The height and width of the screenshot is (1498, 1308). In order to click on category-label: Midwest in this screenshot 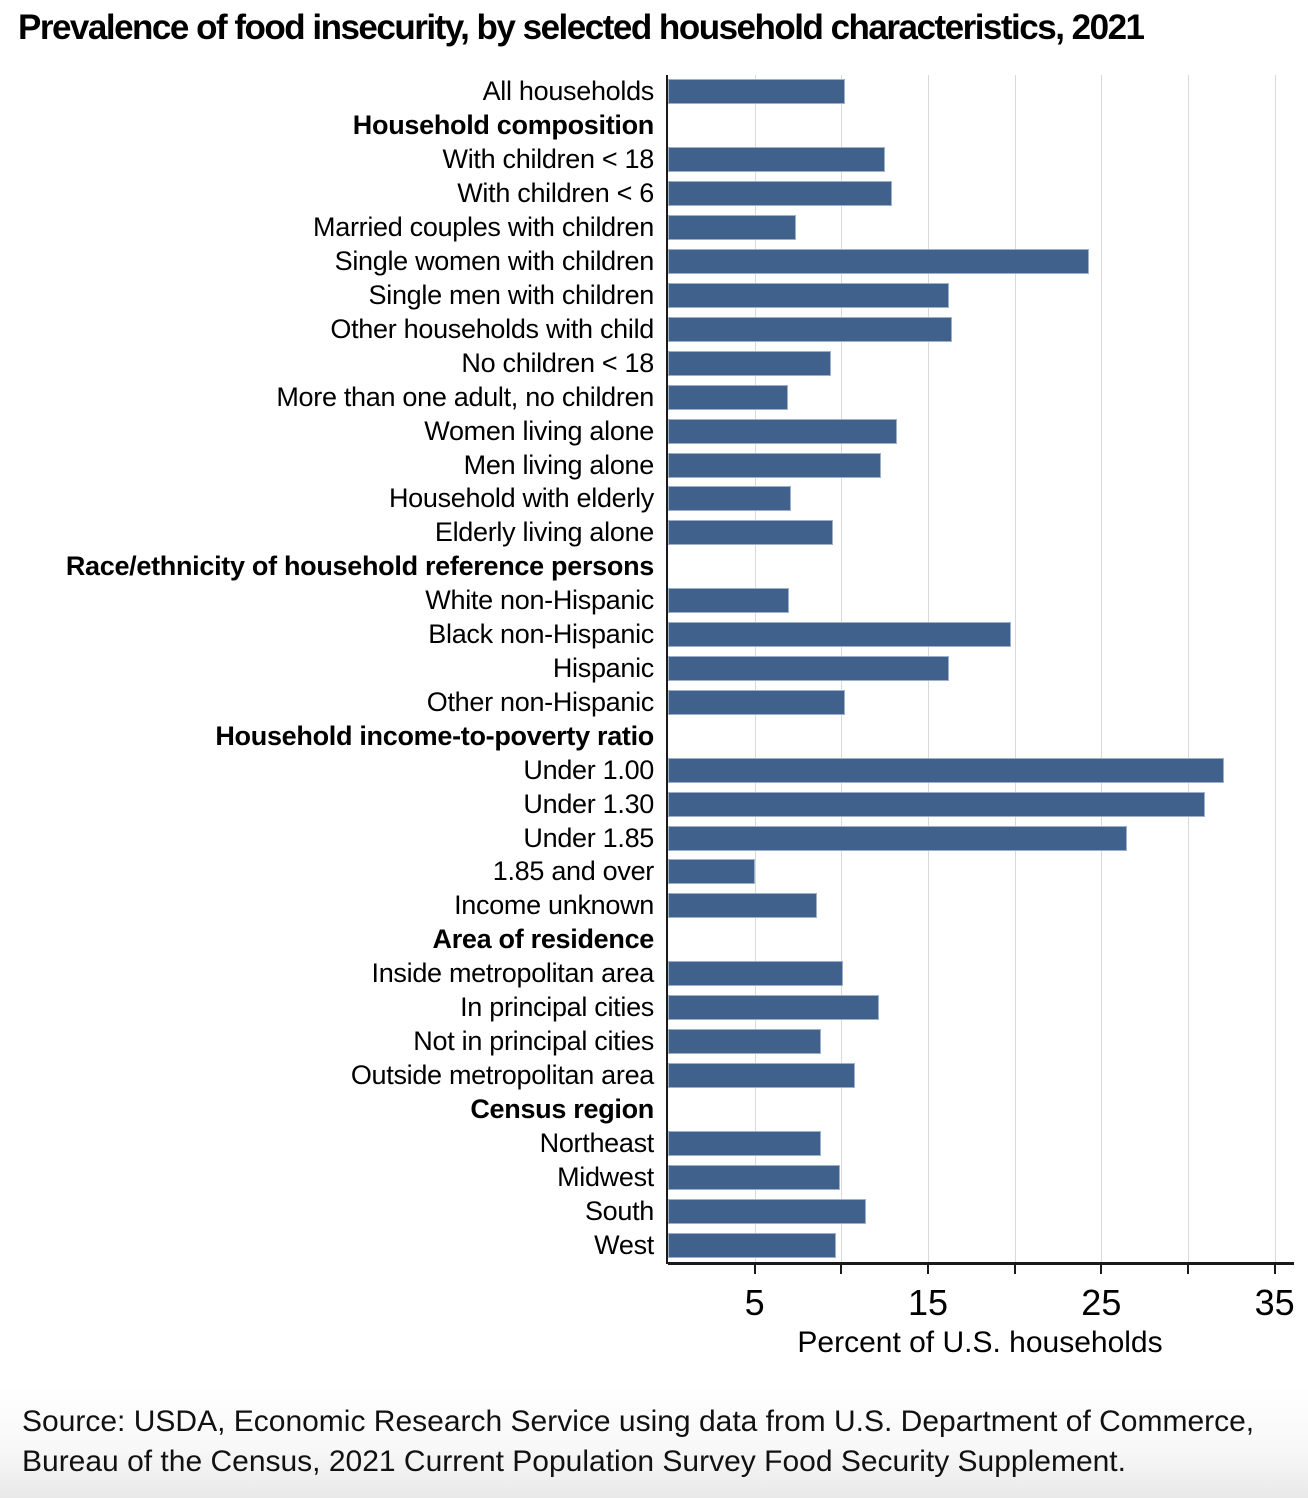, I will do `click(605, 1176)`.